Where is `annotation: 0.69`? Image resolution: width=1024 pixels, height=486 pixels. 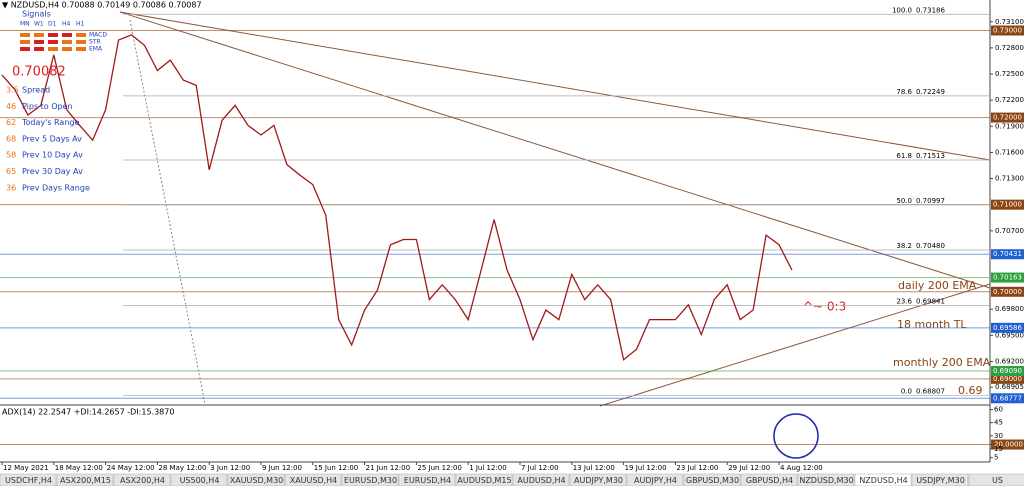 annotation: 0.69 is located at coordinates (970, 390).